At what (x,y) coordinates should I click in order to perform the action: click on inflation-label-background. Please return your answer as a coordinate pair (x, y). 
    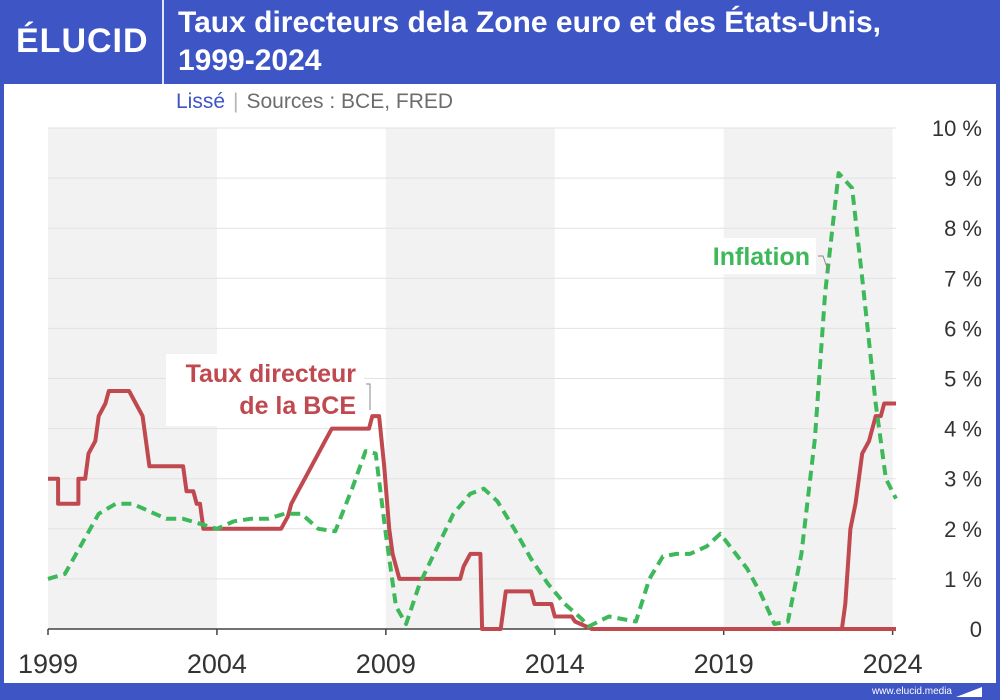
    Looking at the image, I should click on (758, 256).